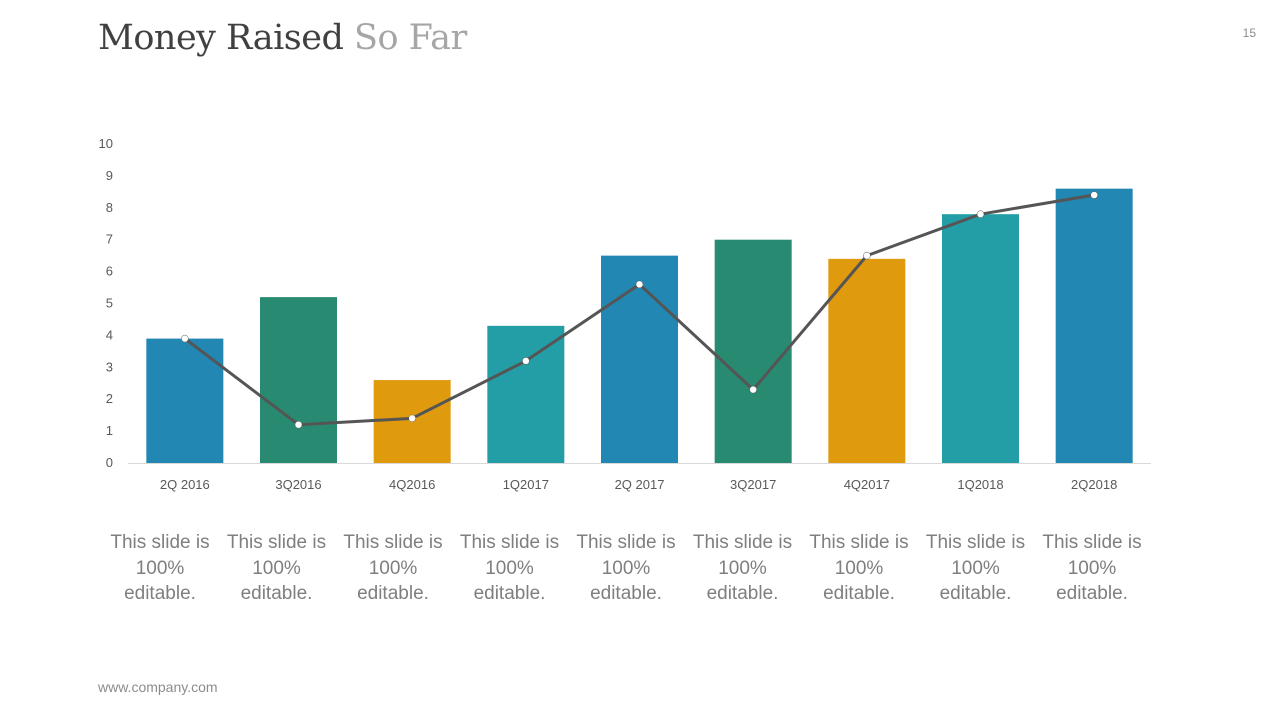  What do you see at coordinates (109, 239) in the screenshot?
I see `y-tick-label: 7` at bounding box center [109, 239].